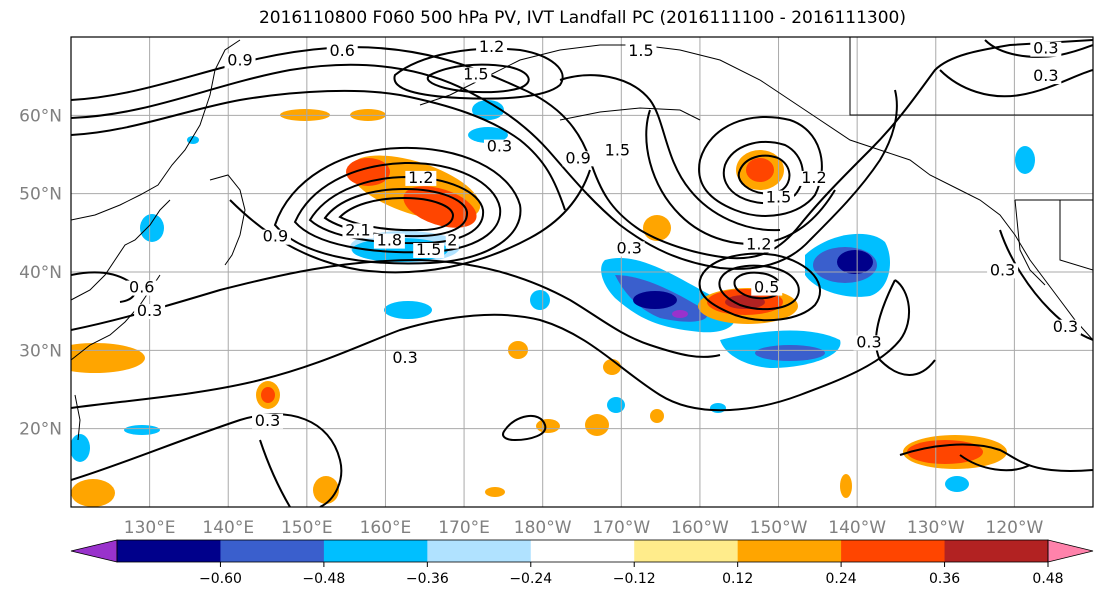  What do you see at coordinates (156, 130) in the screenshot?
I see `asia-coastline` at bounding box center [156, 130].